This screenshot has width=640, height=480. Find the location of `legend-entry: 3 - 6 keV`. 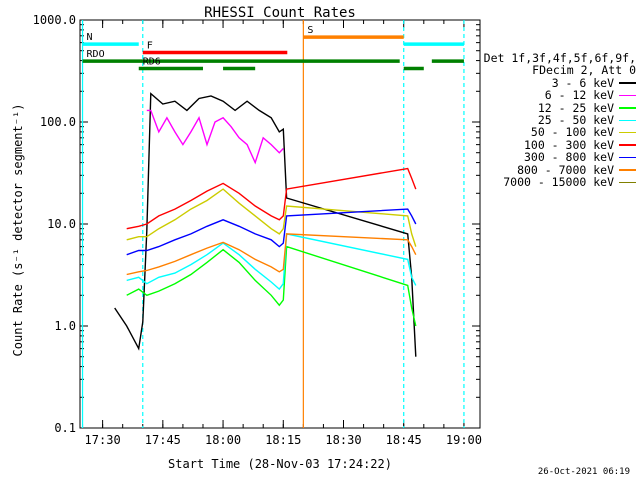

legend-entry: 3 - 6 keV is located at coordinates (558, 82).